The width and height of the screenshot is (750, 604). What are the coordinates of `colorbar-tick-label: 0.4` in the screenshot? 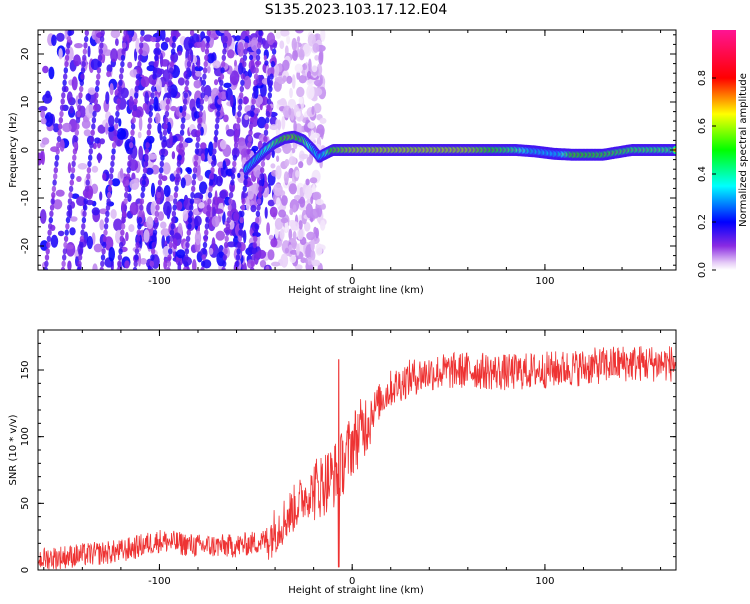 It's located at (702, 174).